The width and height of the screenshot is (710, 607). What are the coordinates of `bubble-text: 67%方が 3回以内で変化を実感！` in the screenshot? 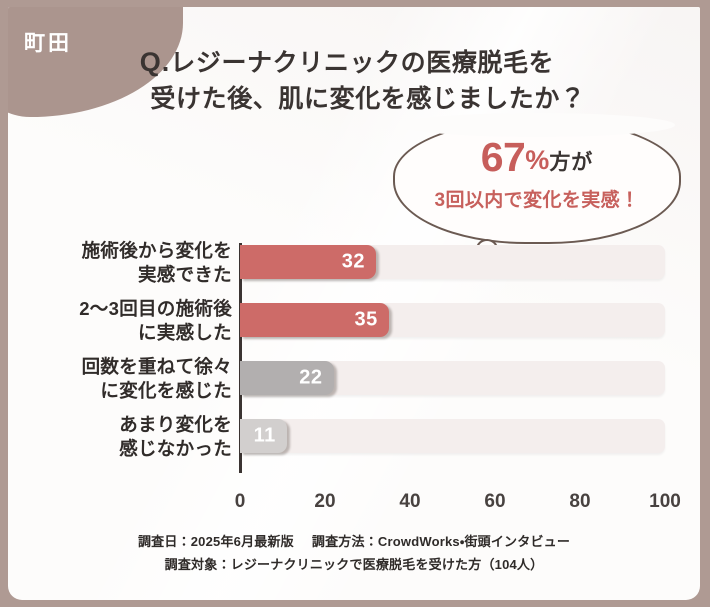 It's located at (537, 172).